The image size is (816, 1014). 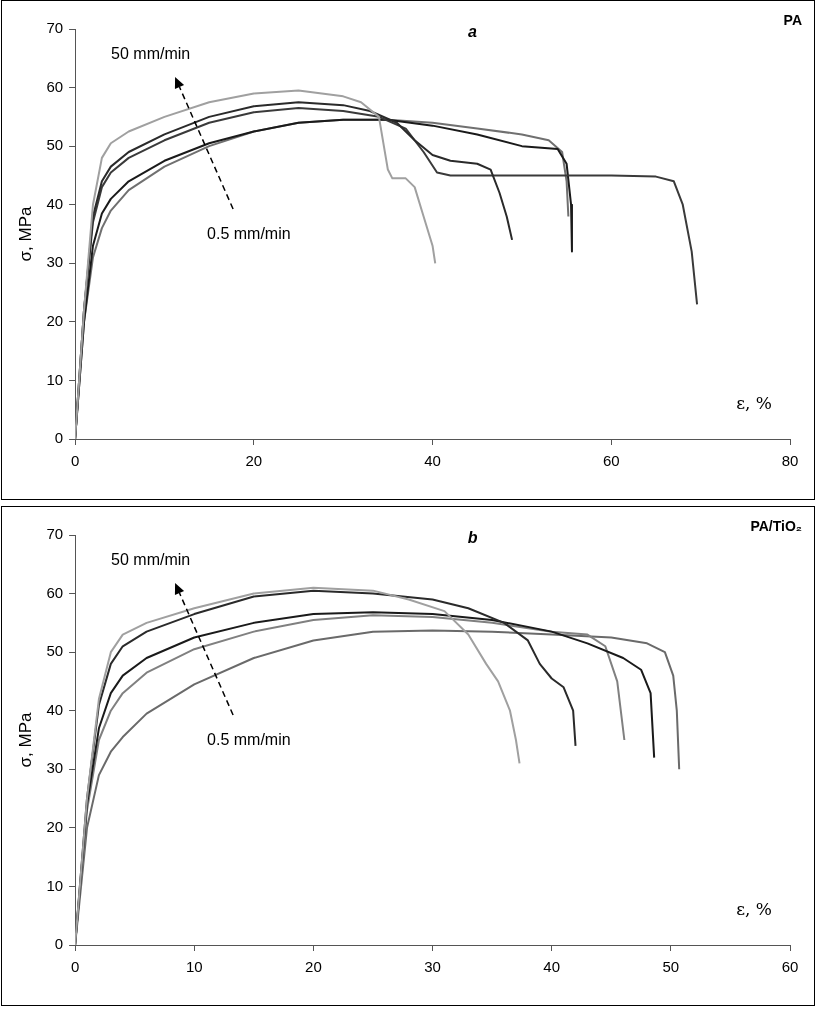 I want to click on chart-title: a, so click(x=473, y=31).